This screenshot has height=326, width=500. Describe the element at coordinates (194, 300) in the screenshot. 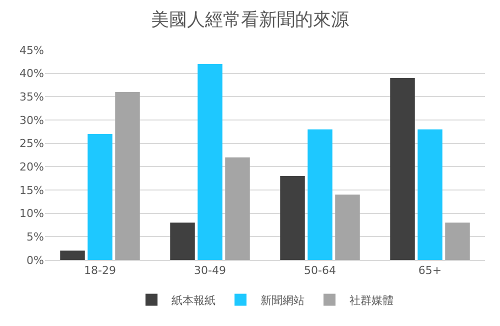

I see `legend-label: 紙本報紙` at that location.